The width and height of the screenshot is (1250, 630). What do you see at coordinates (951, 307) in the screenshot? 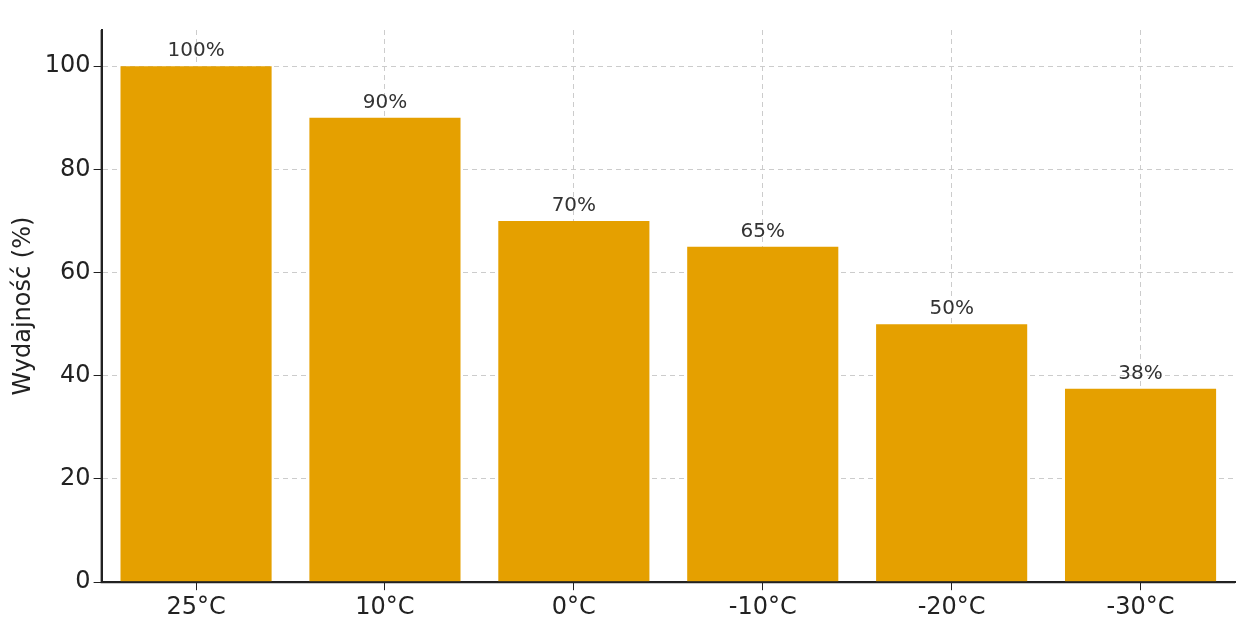
I see `data-label: 50%` at bounding box center [951, 307].